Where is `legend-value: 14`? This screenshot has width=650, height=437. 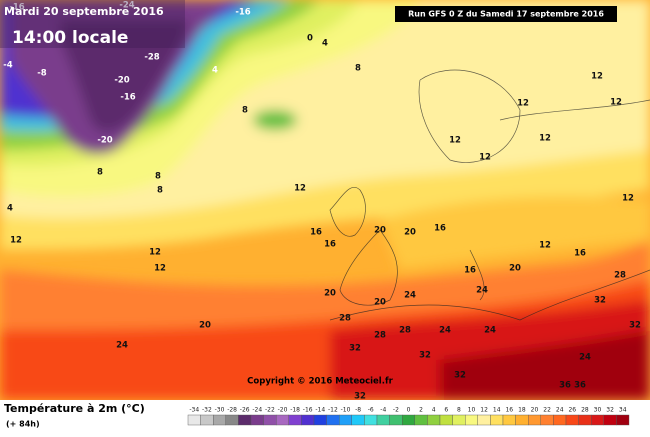 legend-value: 14 is located at coordinates (497, 410).